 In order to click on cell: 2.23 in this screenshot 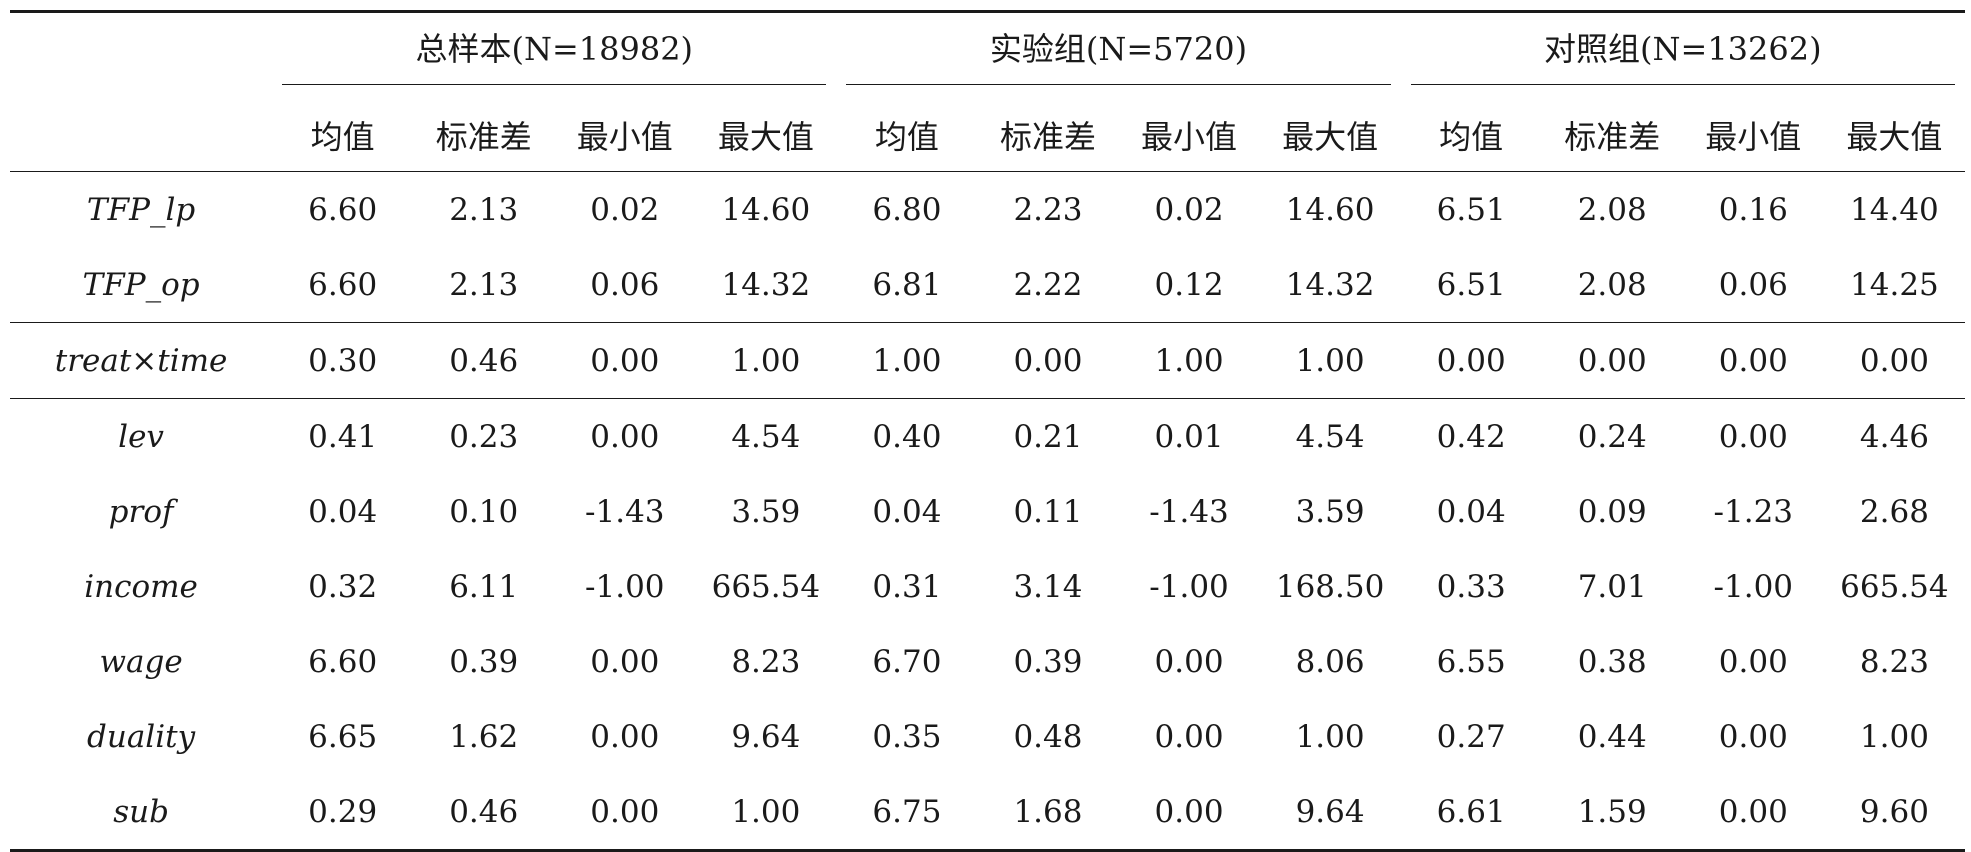, I will do `click(1048, 209)`.